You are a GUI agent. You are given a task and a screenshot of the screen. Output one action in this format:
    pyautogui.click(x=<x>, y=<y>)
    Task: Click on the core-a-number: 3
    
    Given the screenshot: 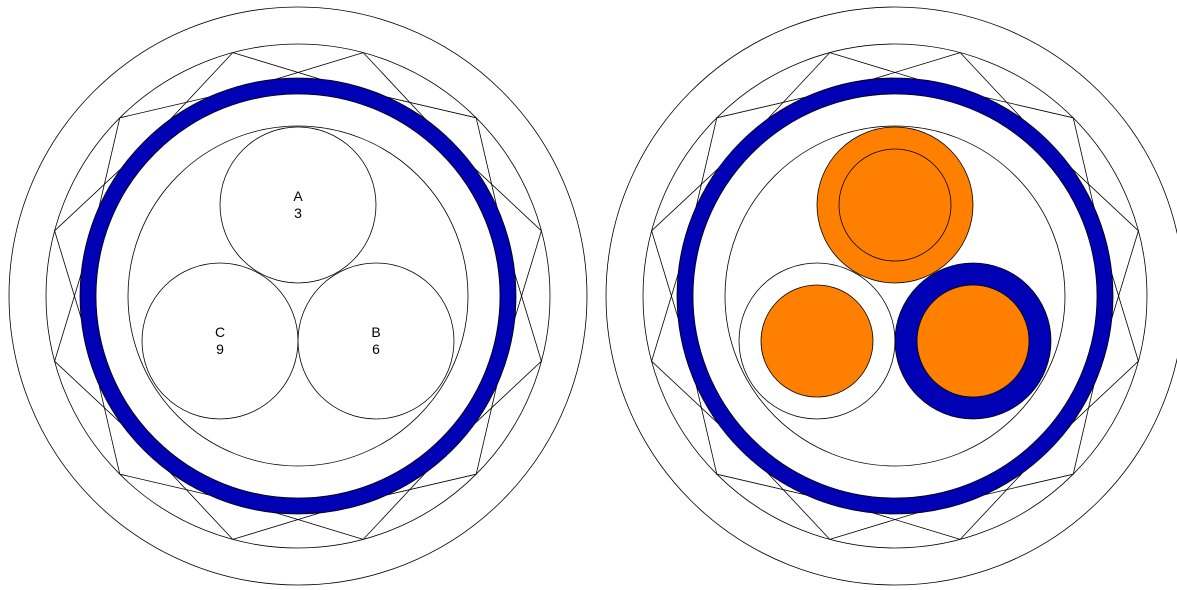 What is the action you would take?
    pyautogui.click(x=298, y=213)
    